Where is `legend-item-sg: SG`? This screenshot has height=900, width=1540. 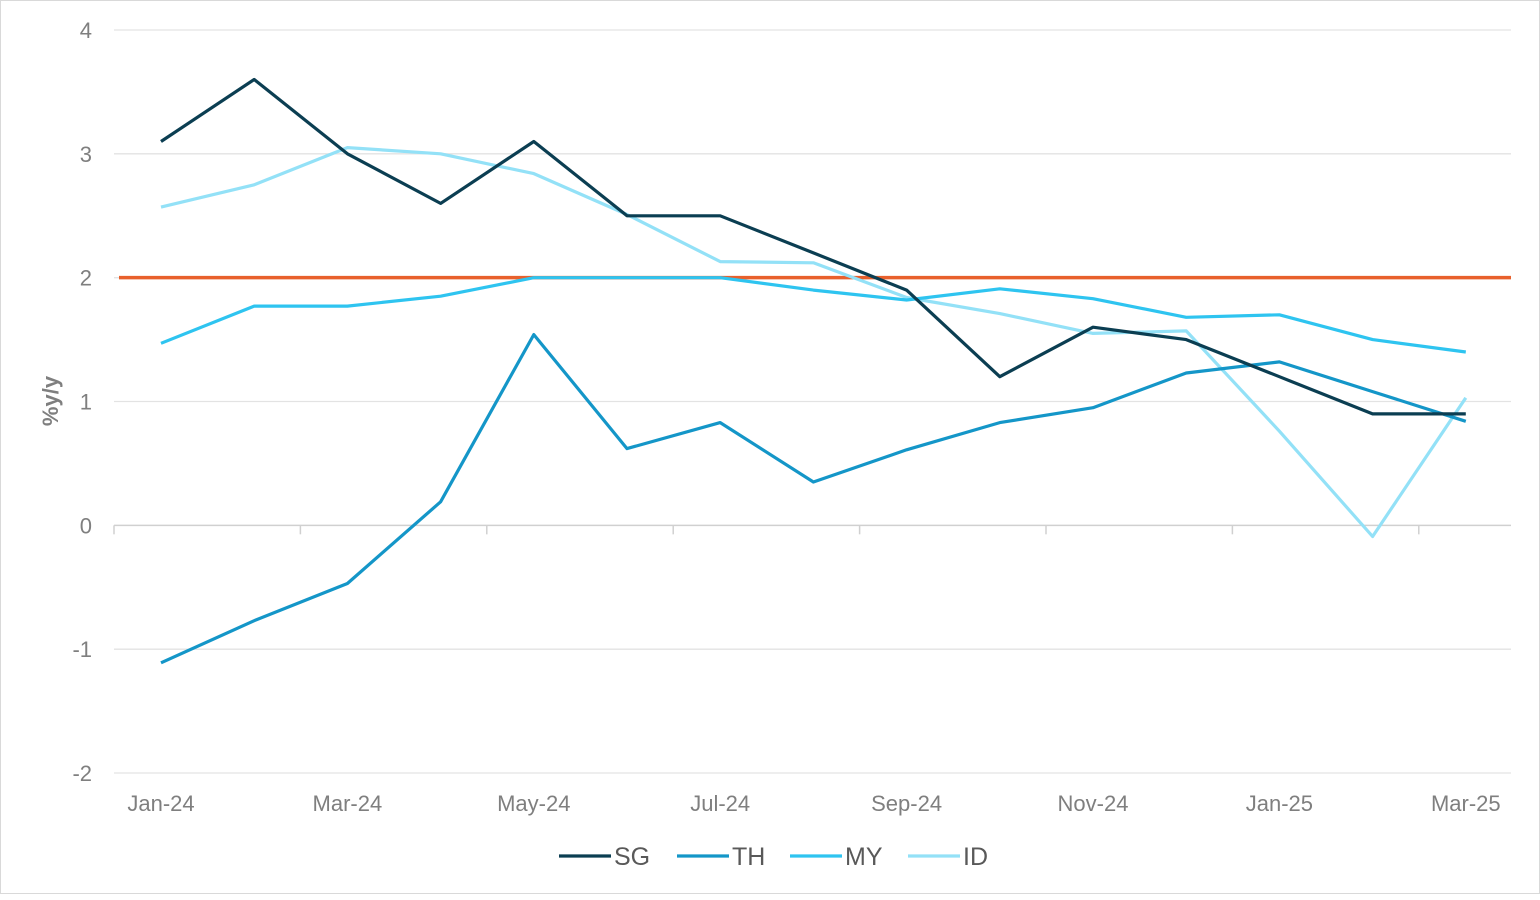
legend-item-sg: SG is located at coordinates (604, 857).